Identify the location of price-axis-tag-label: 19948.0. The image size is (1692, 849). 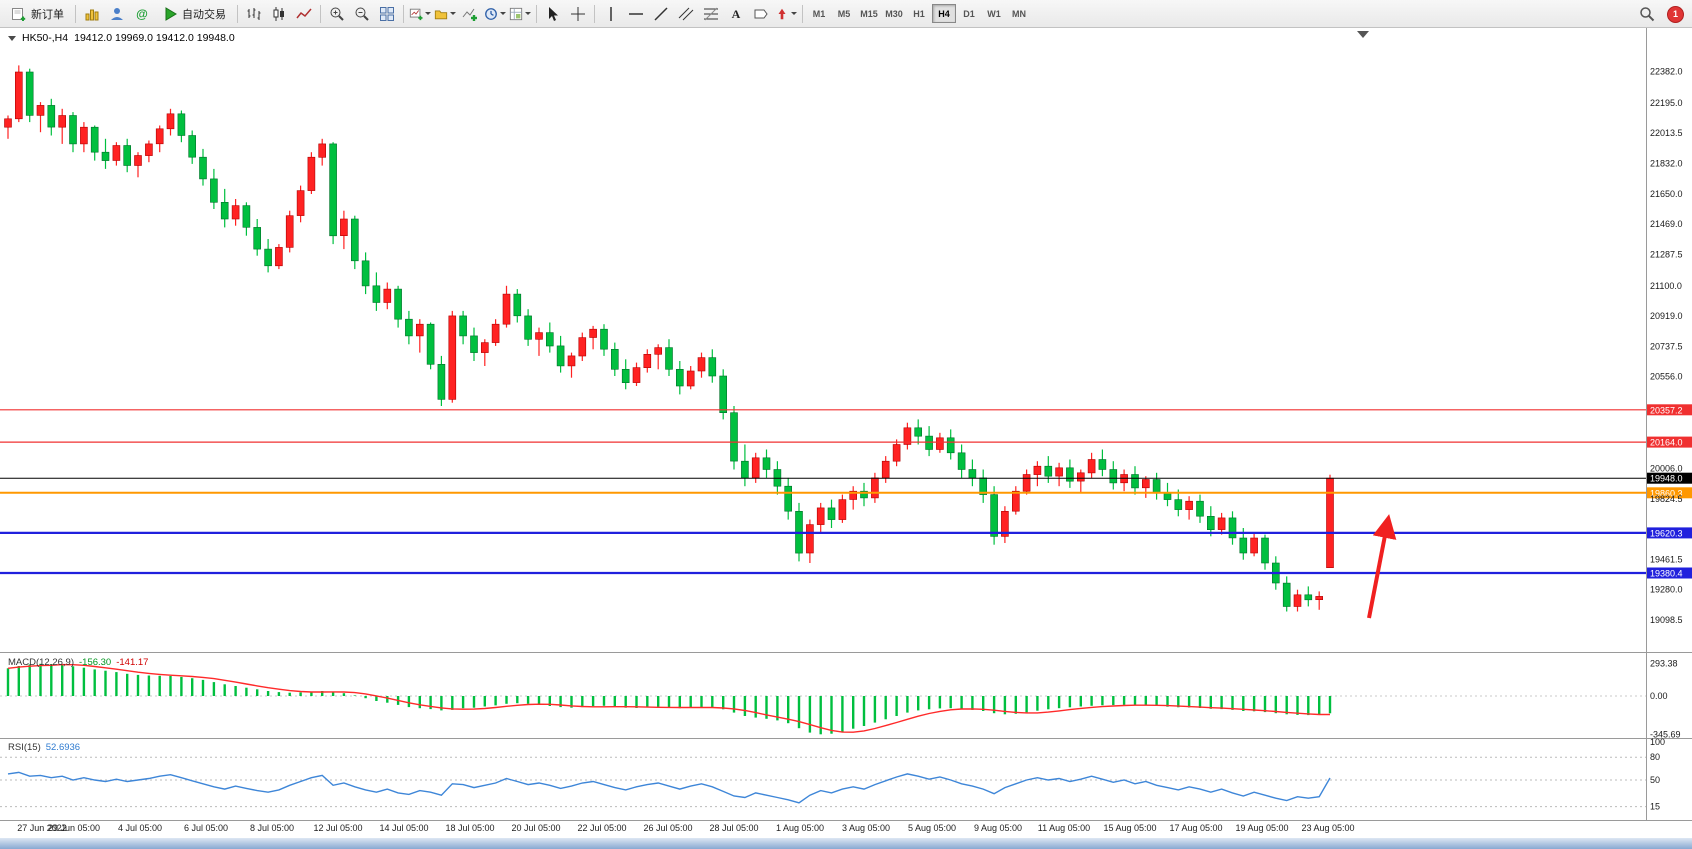
(1666, 479).